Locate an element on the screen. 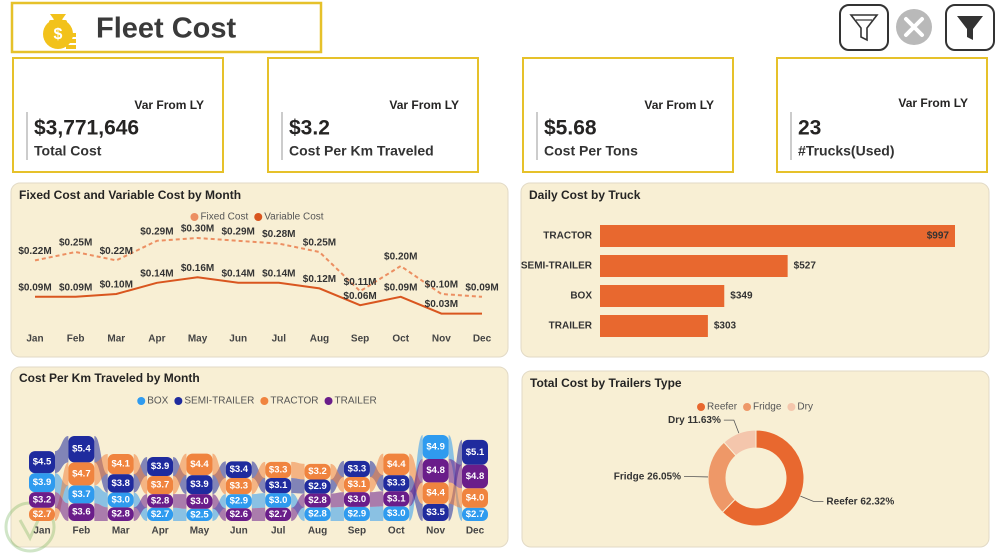 The height and width of the screenshot is (557, 1000). data-label: $0.30M is located at coordinates (197, 229).